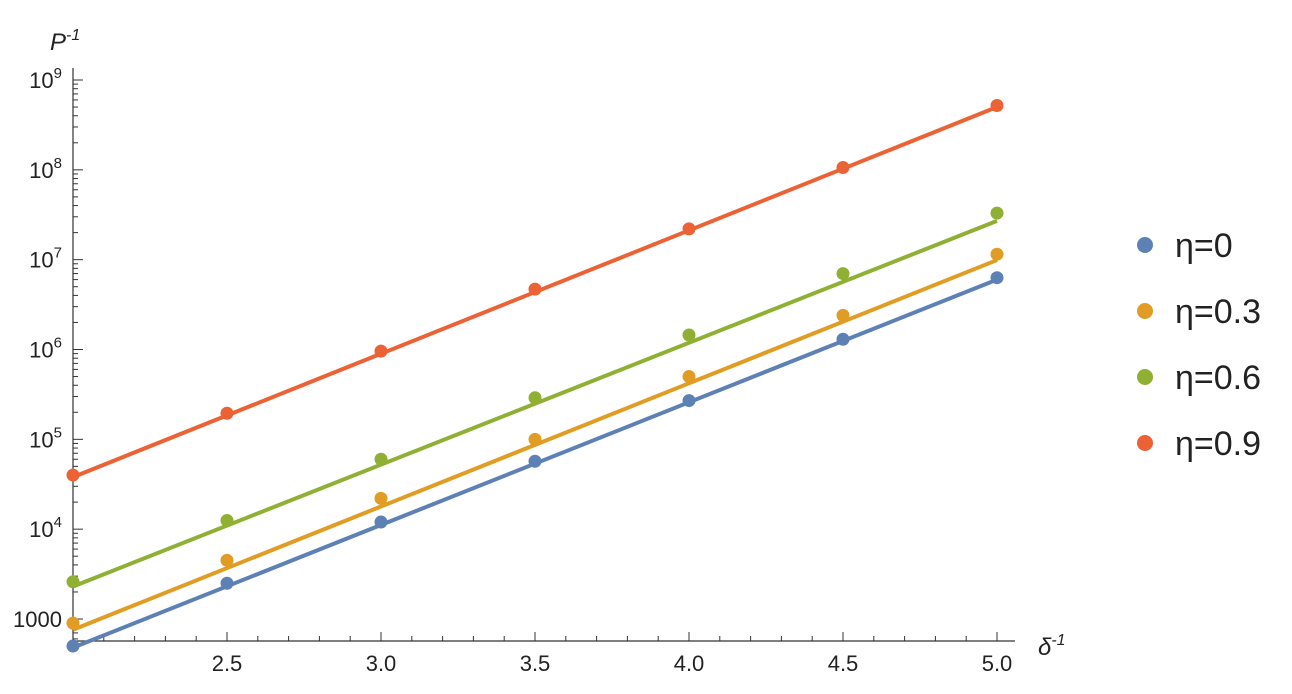  Describe the element at coordinates (1045, 647) in the screenshot. I see `x-axis-label-base: δ` at that location.